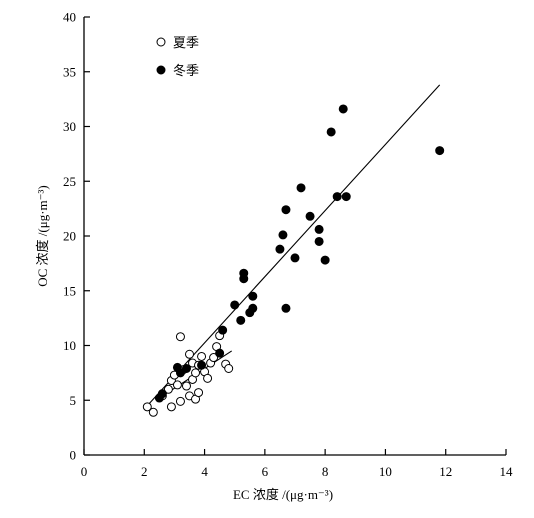 This screenshot has height=518, width=534. I want to click on y-axis-label: OC 浓度 /(μg·m⁻³), so click(42, 236).